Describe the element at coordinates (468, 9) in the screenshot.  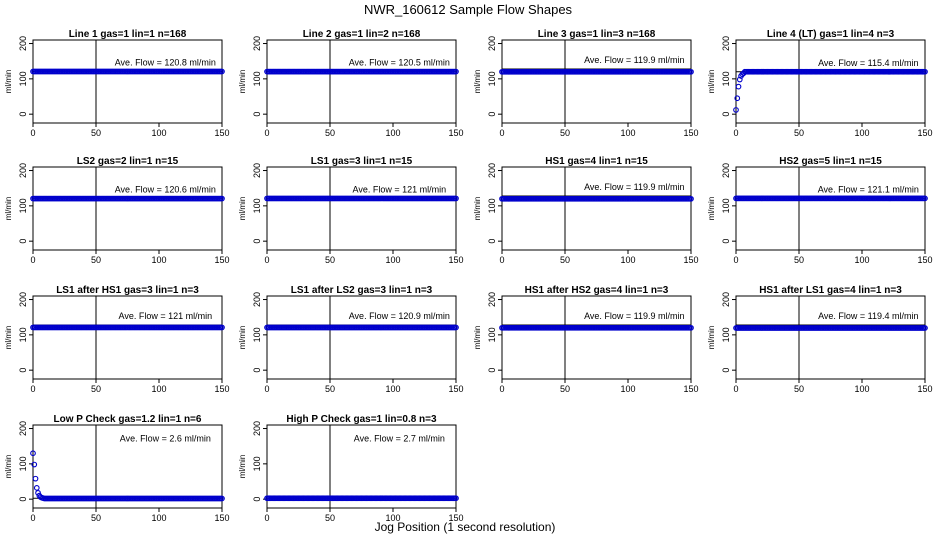
I see `figure-title: NWR_160612 Sample Flow Shapes` at that location.